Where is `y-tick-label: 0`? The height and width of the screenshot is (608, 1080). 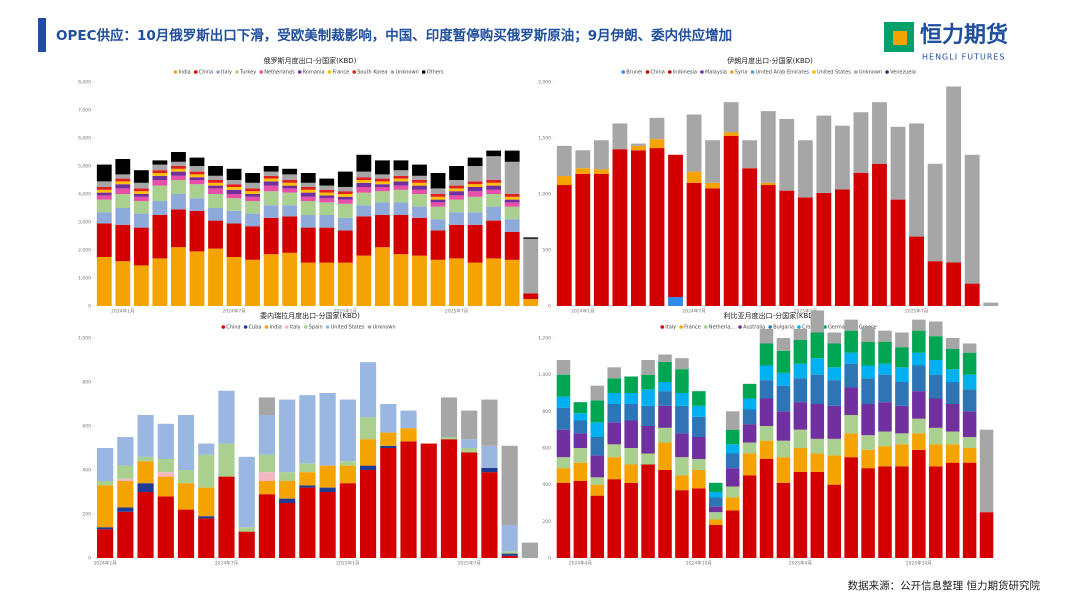 y-tick-label: 0 is located at coordinates (549, 559).